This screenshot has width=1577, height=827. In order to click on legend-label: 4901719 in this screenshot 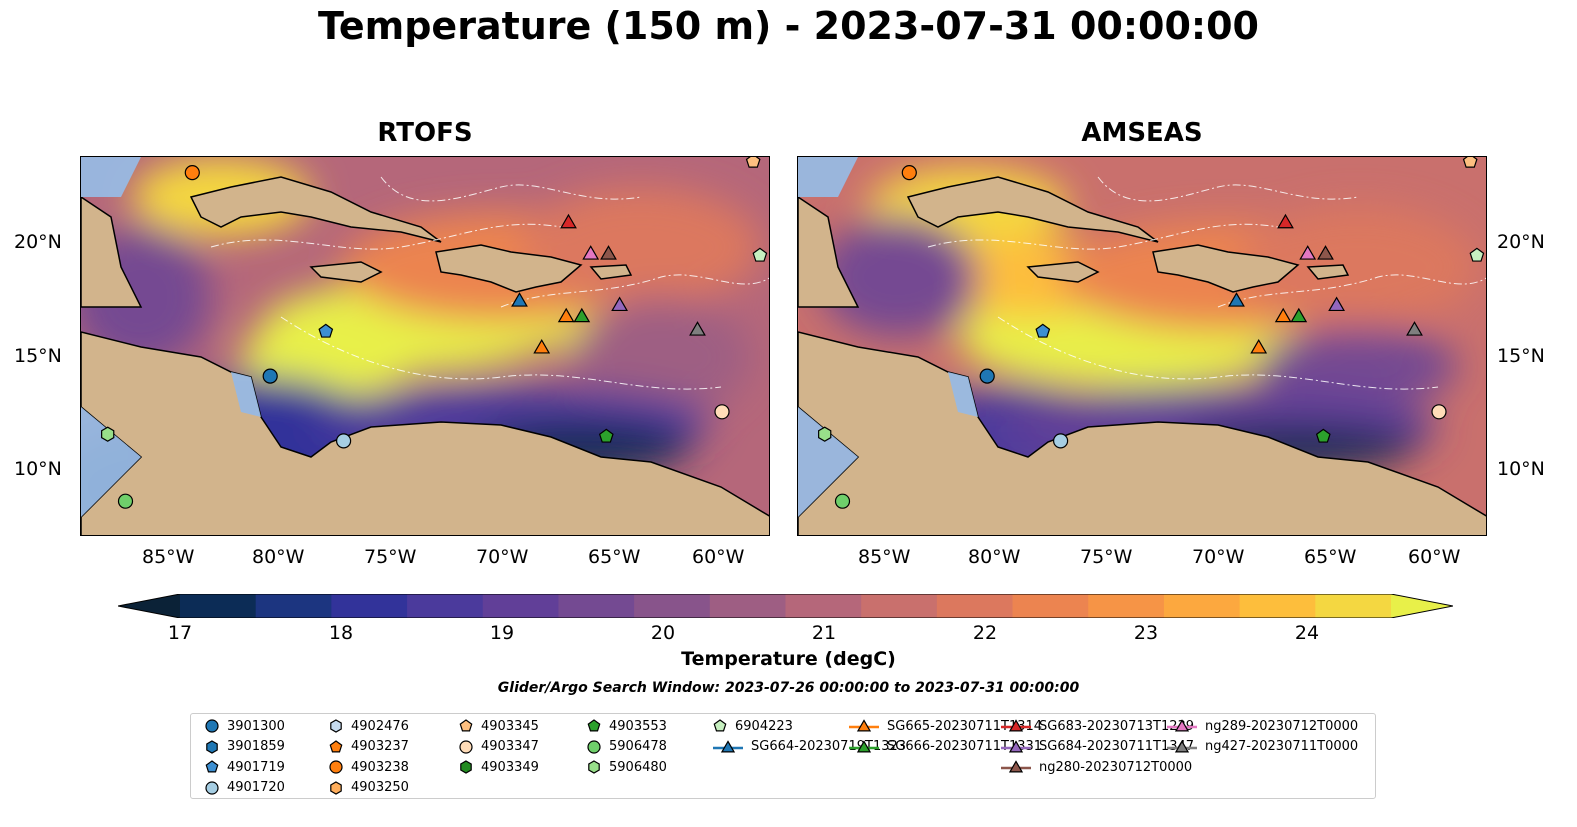, I will do `click(256, 767)`.